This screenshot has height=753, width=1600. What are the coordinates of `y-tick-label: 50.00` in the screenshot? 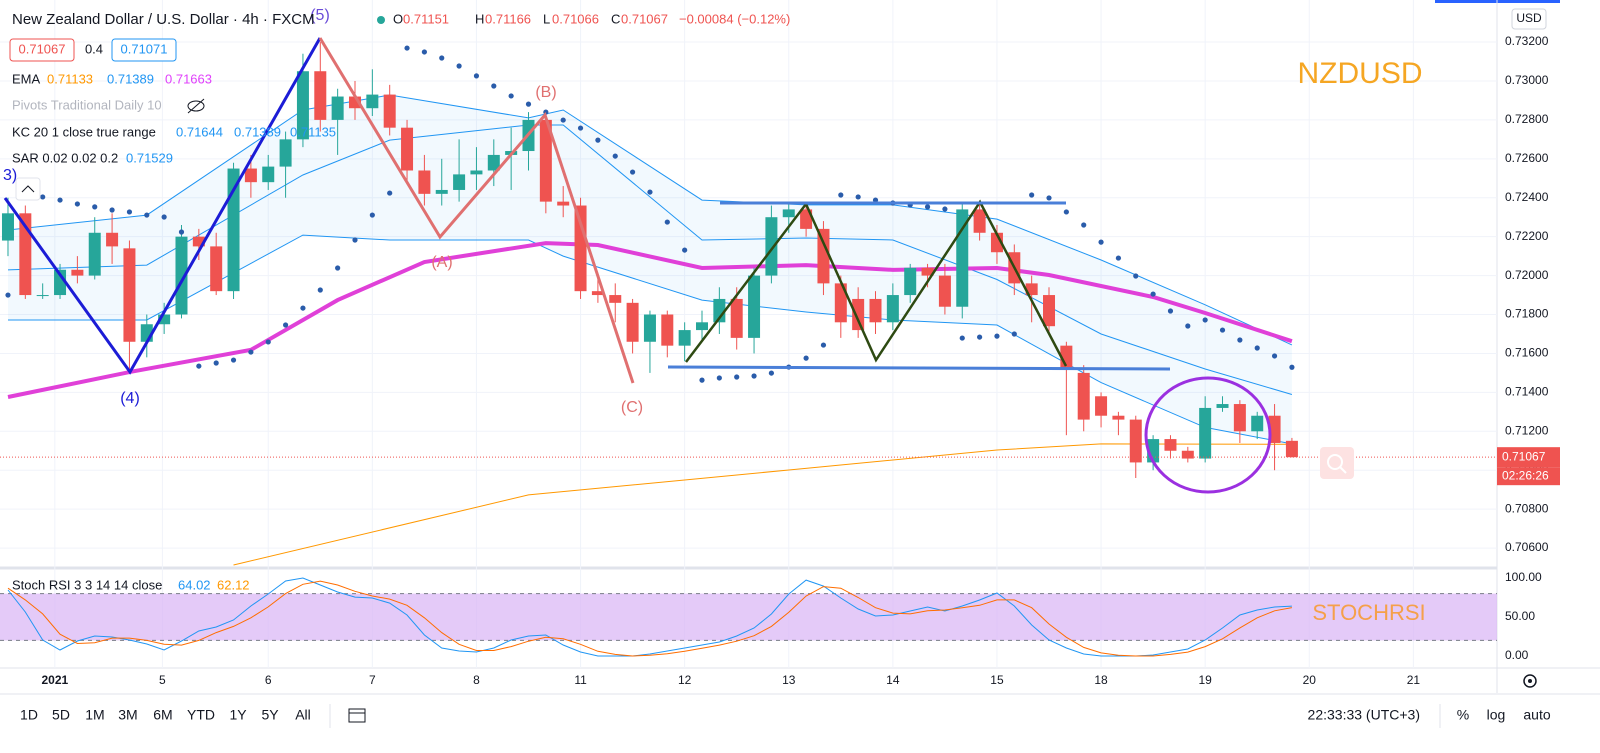 It's located at (1520, 616).